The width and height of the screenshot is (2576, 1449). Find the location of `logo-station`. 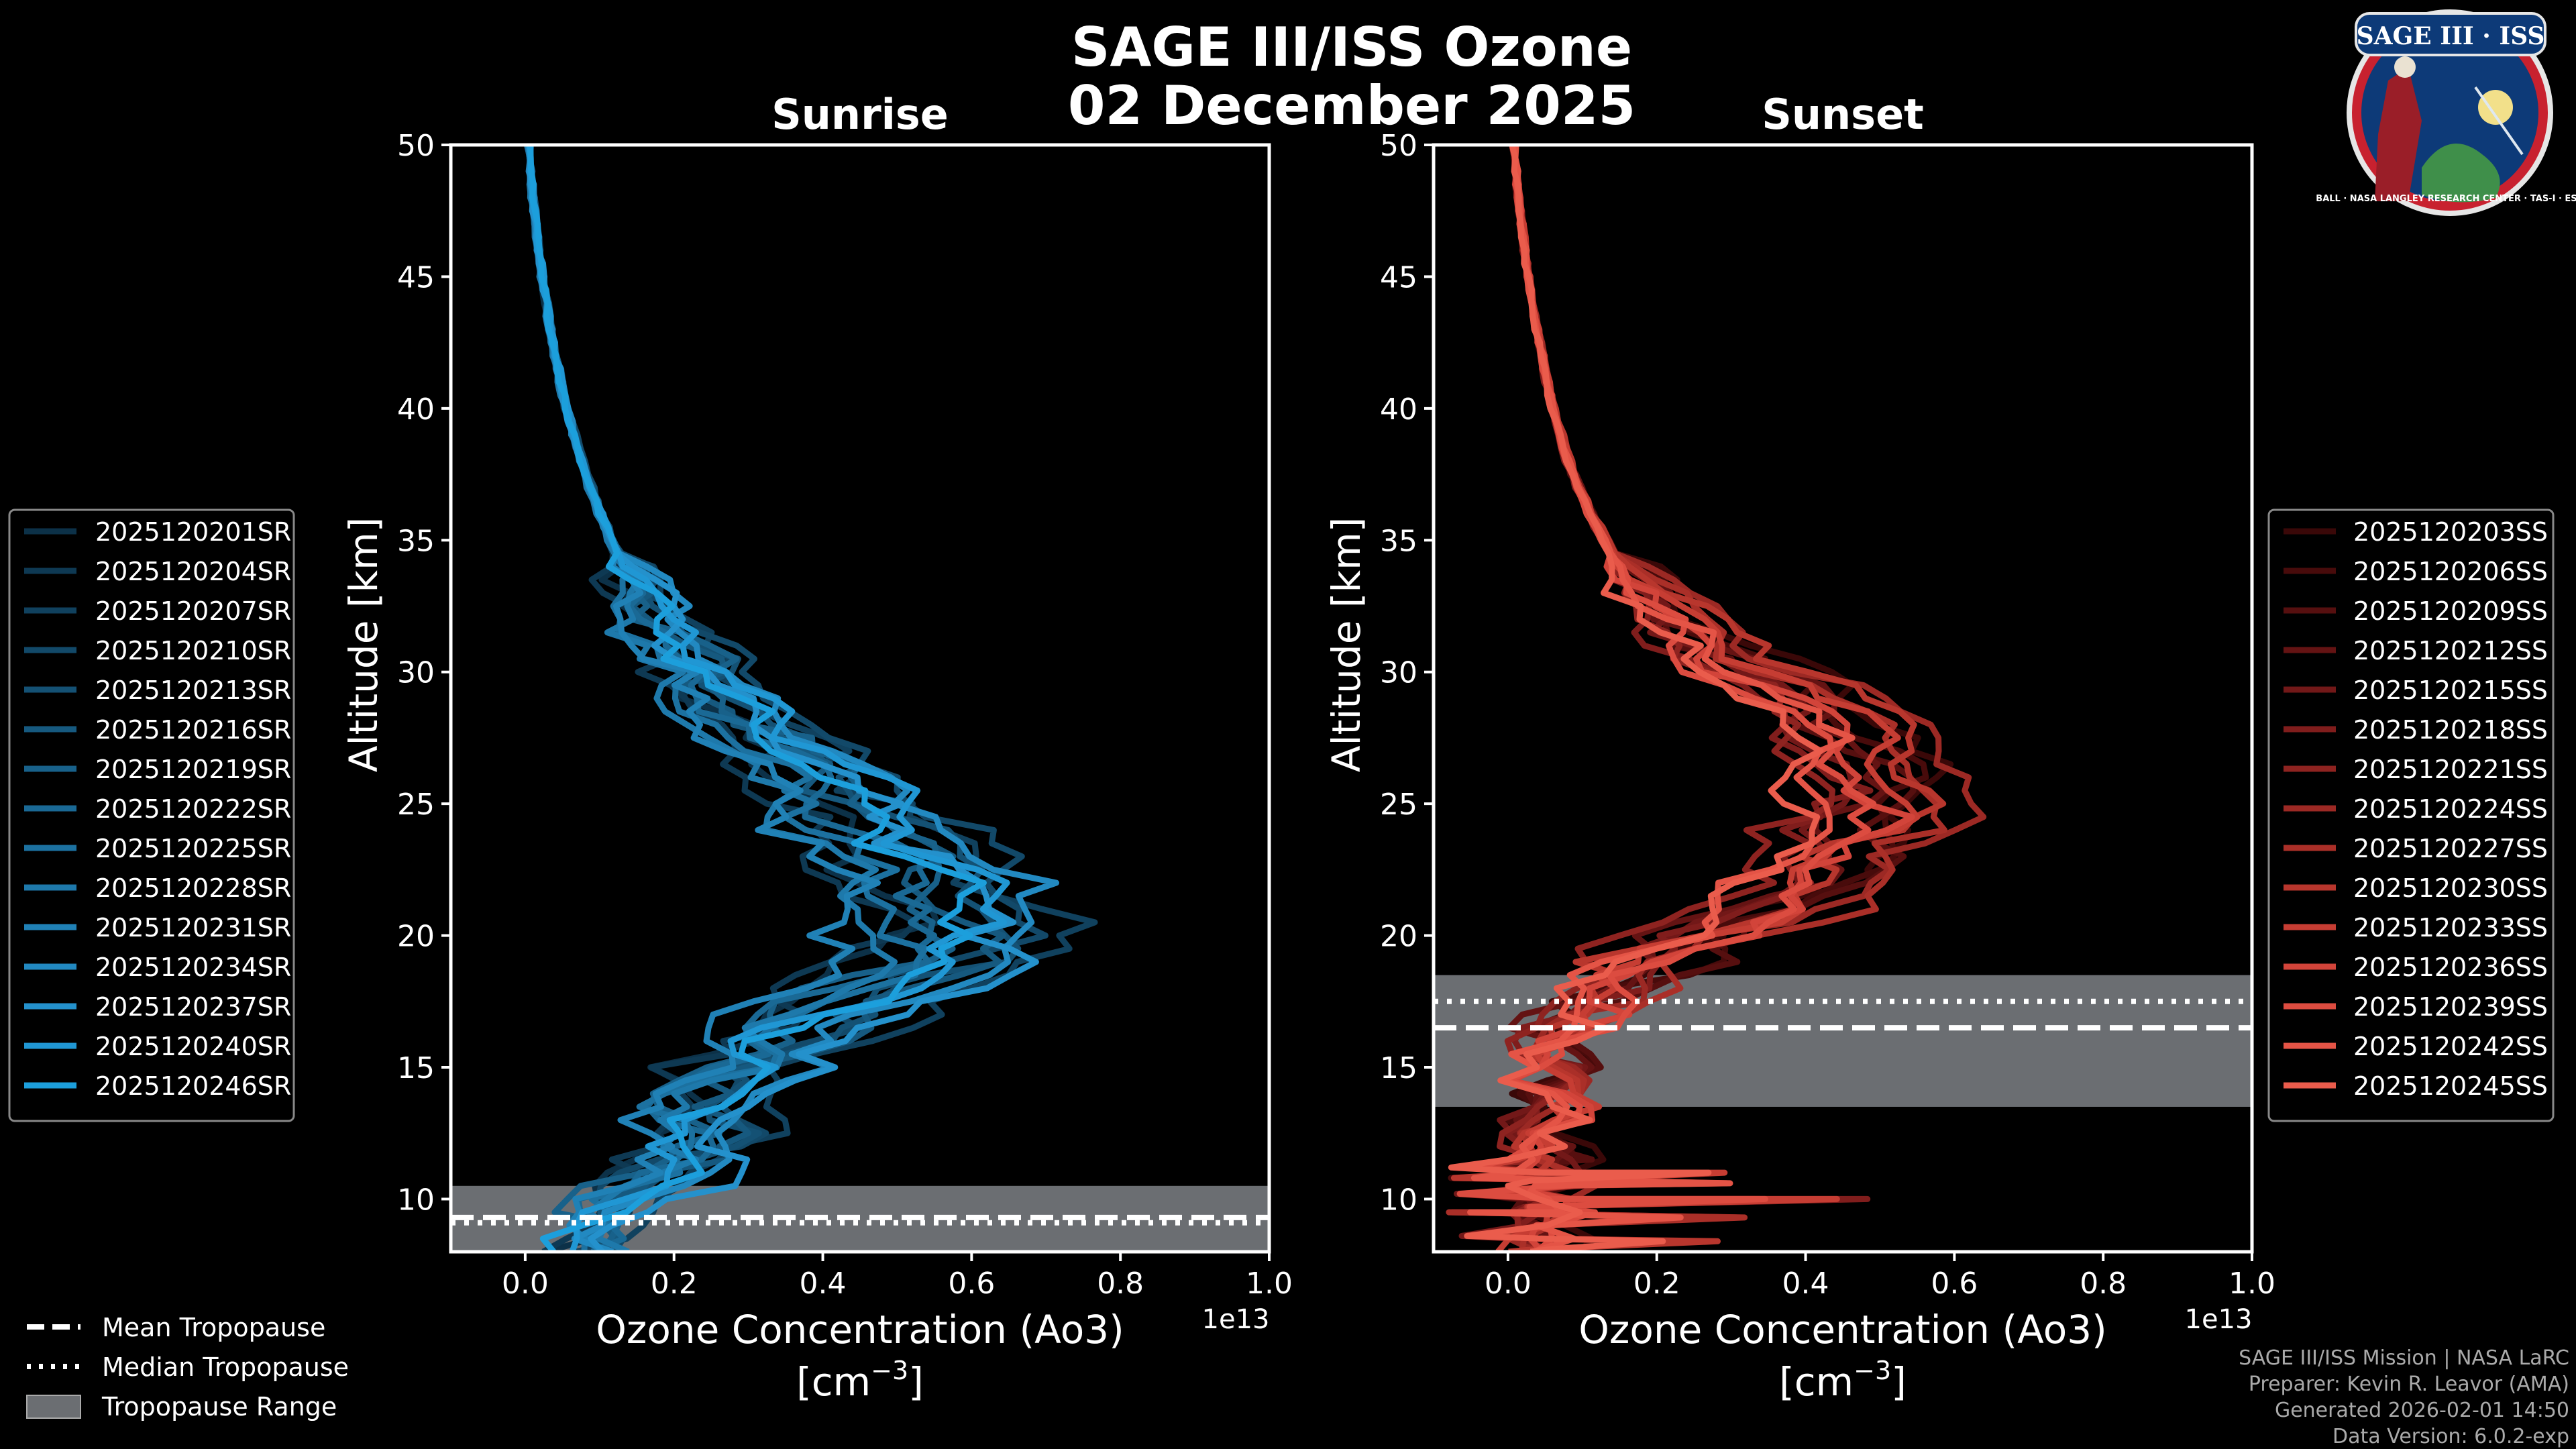

logo-station is located at coordinates (2499, 121).